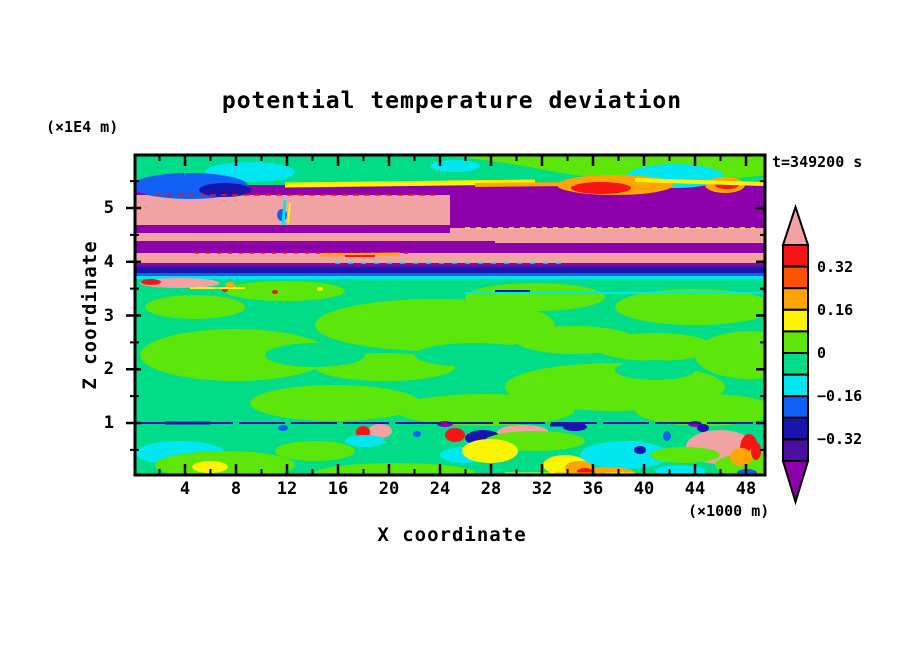  Describe the element at coordinates (287, 489) in the screenshot. I see `x-tick-label: 12` at that location.